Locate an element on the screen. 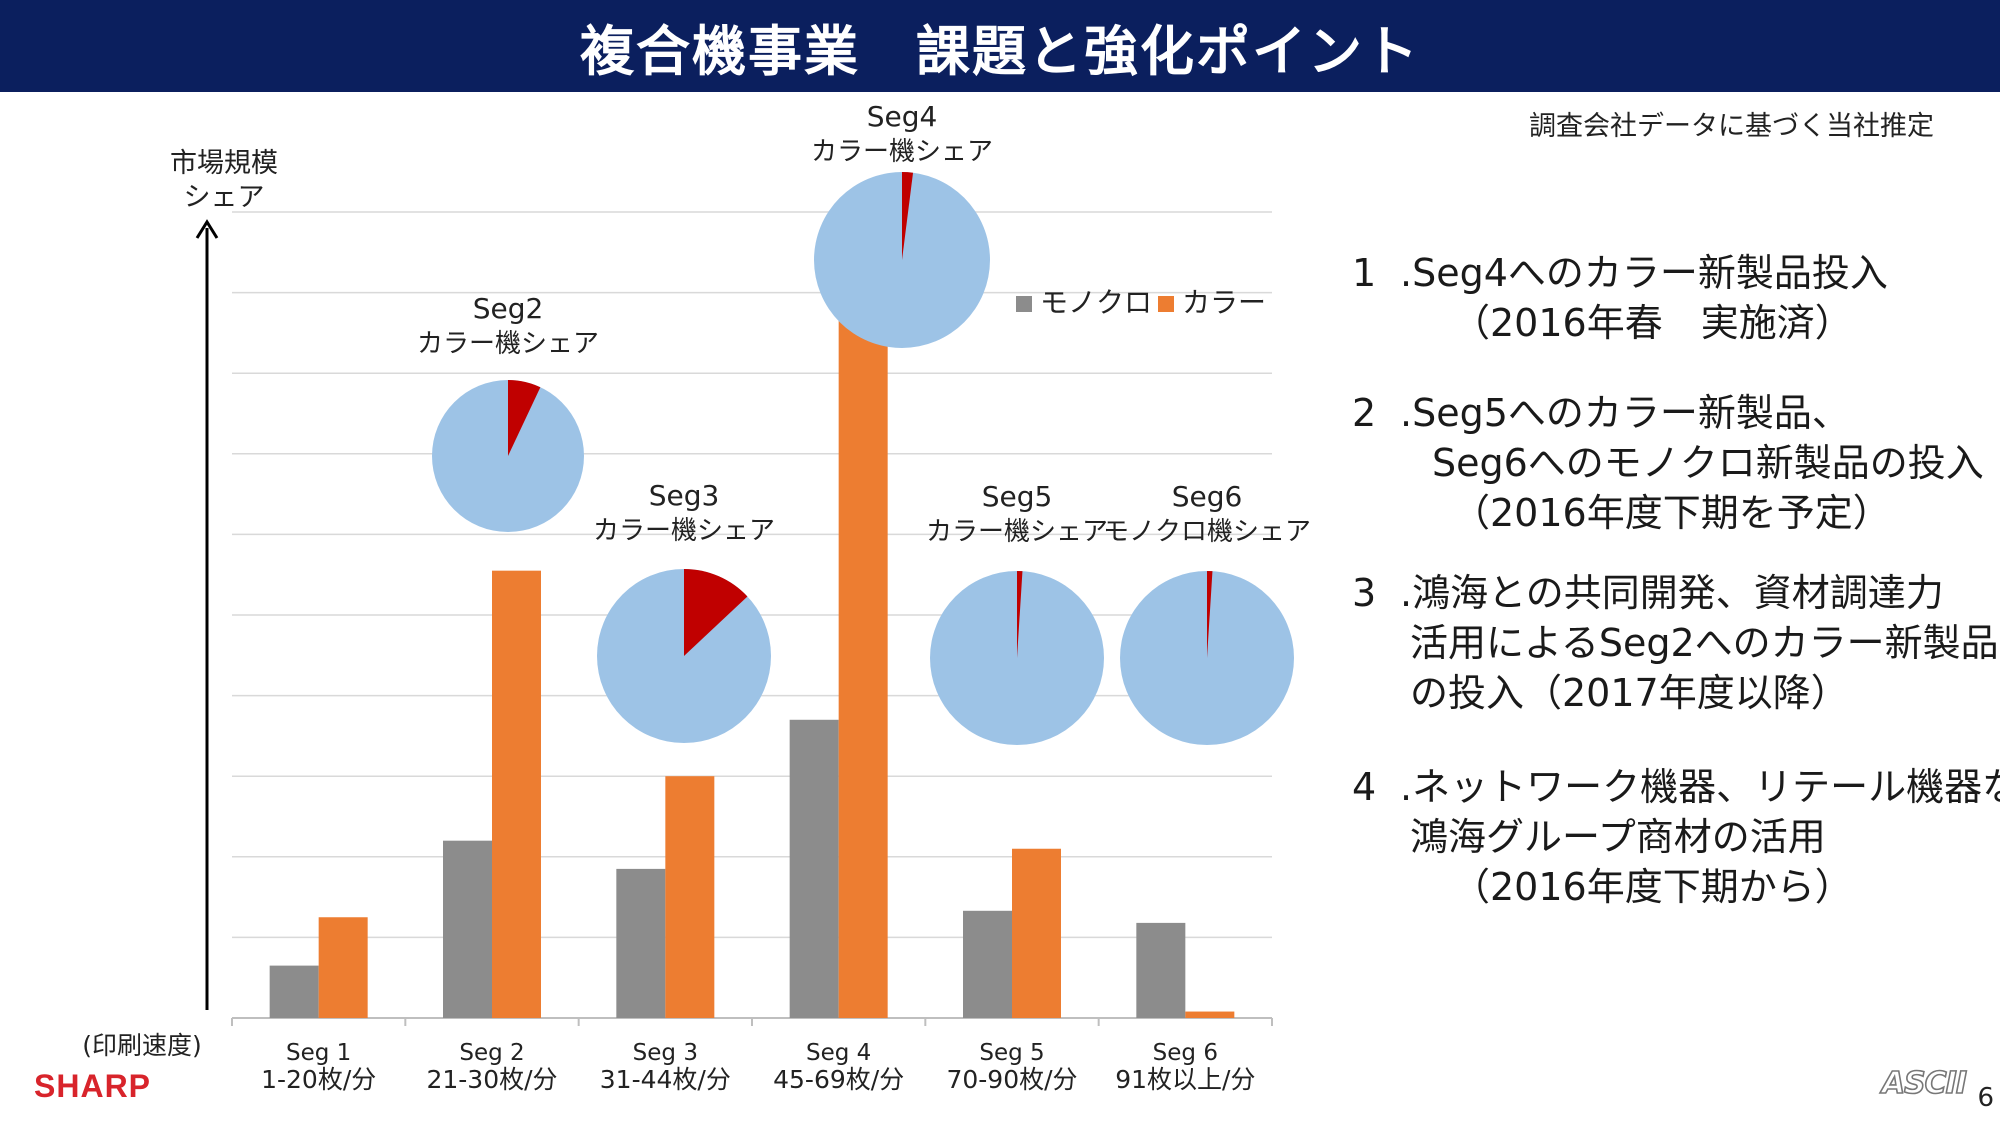 The image size is (2000, 1125). source-note: 調査会社データに基づく当社推定 is located at coordinates (1731, 126).